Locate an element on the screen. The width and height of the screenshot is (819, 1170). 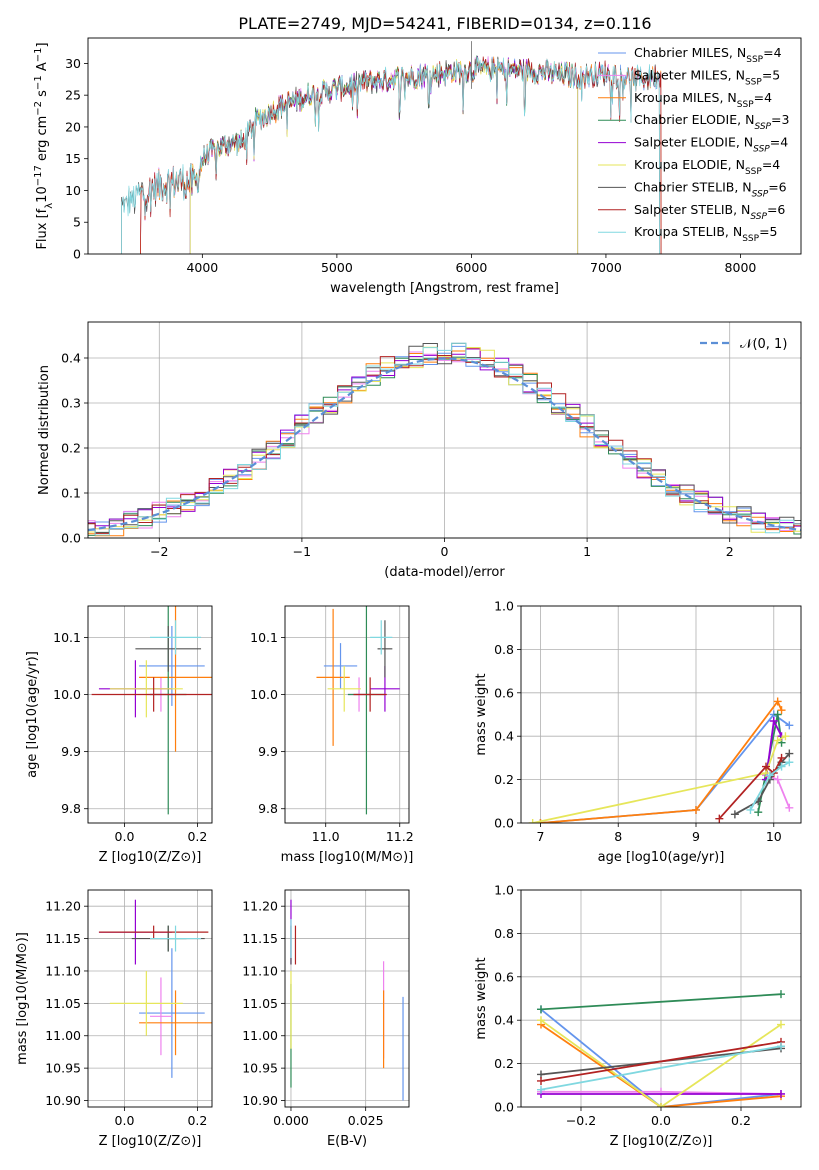
weight-marker-salpeter_elodie is located at coordinates (773, 721).